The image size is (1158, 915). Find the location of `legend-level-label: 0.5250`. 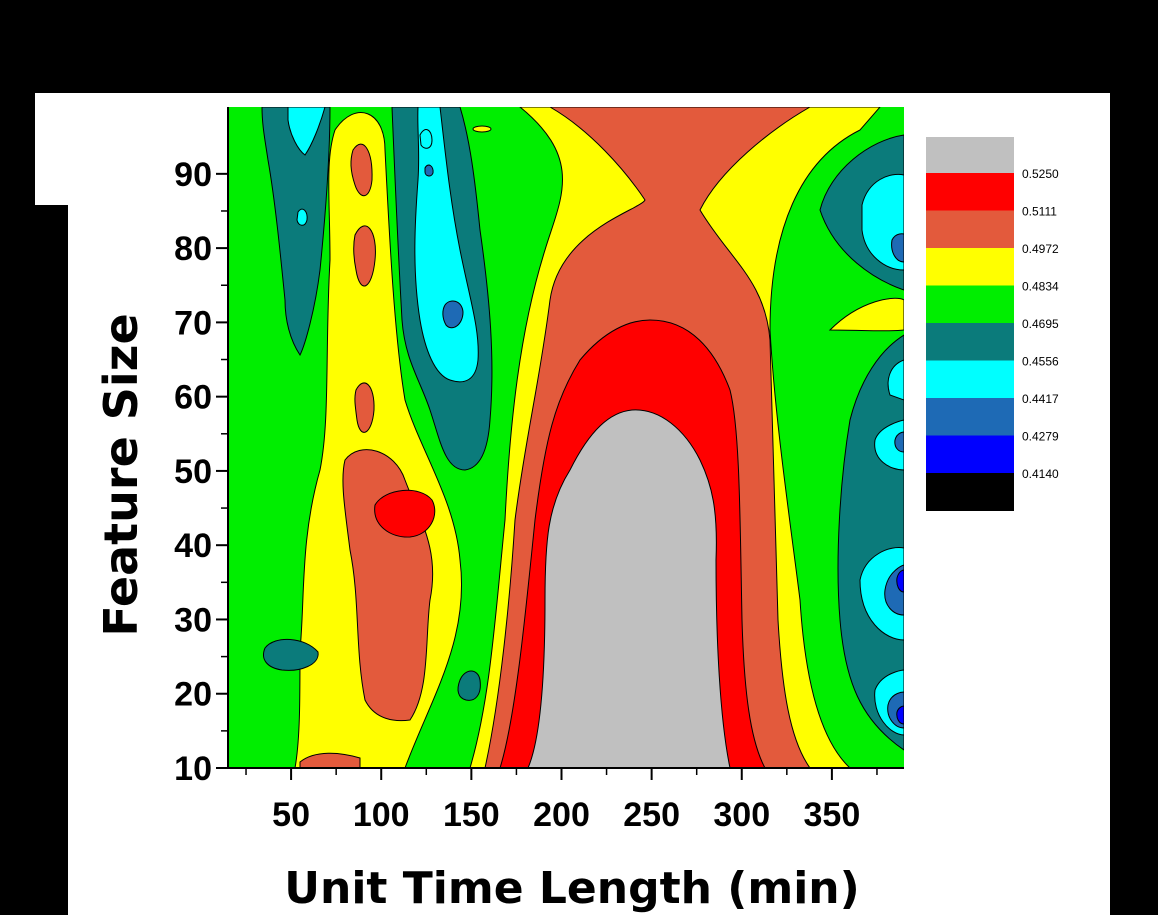

legend-level-label: 0.5250 is located at coordinates (1040, 174).